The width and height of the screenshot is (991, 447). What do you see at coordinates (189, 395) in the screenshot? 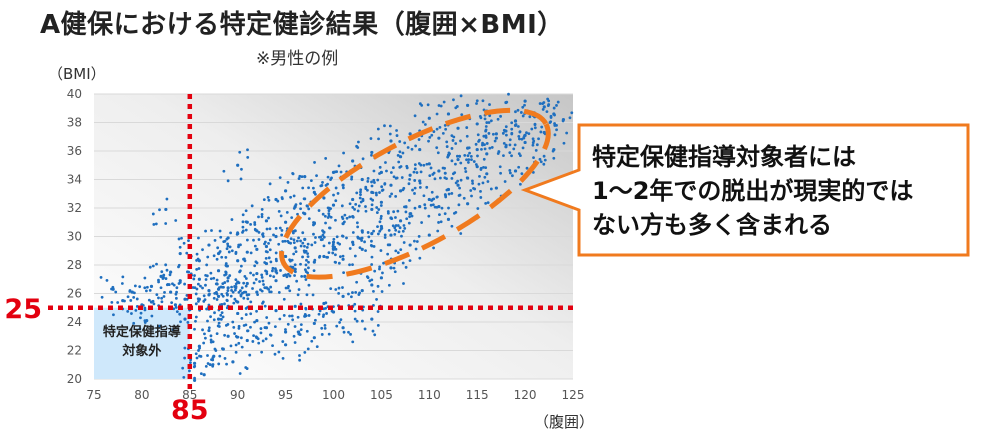
I see `x-tick-label: 85` at bounding box center [189, 395].